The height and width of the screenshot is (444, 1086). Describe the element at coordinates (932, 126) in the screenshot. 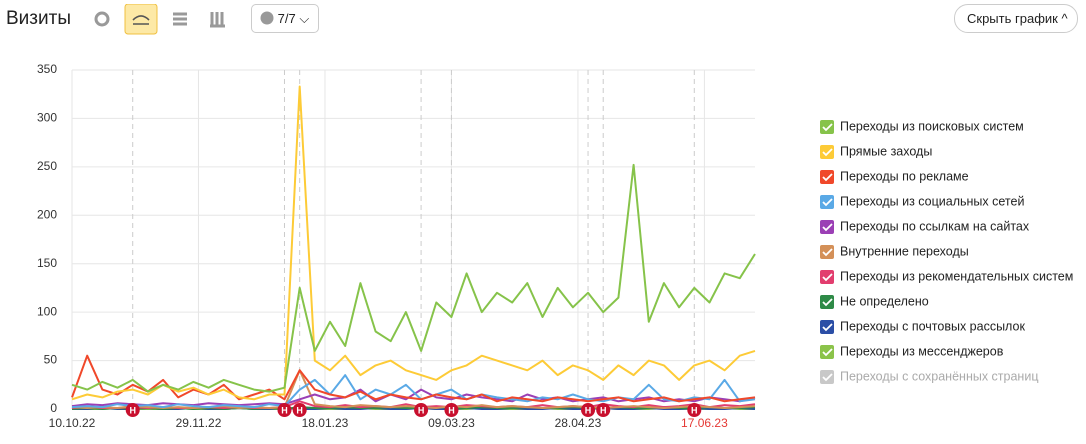

I see `legend-label: Переходы из поисковых систем` at that location.